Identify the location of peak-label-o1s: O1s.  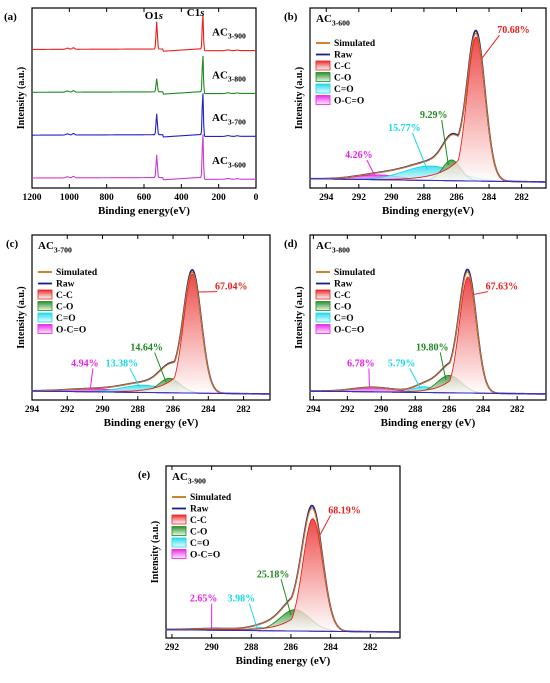
(154, 16).